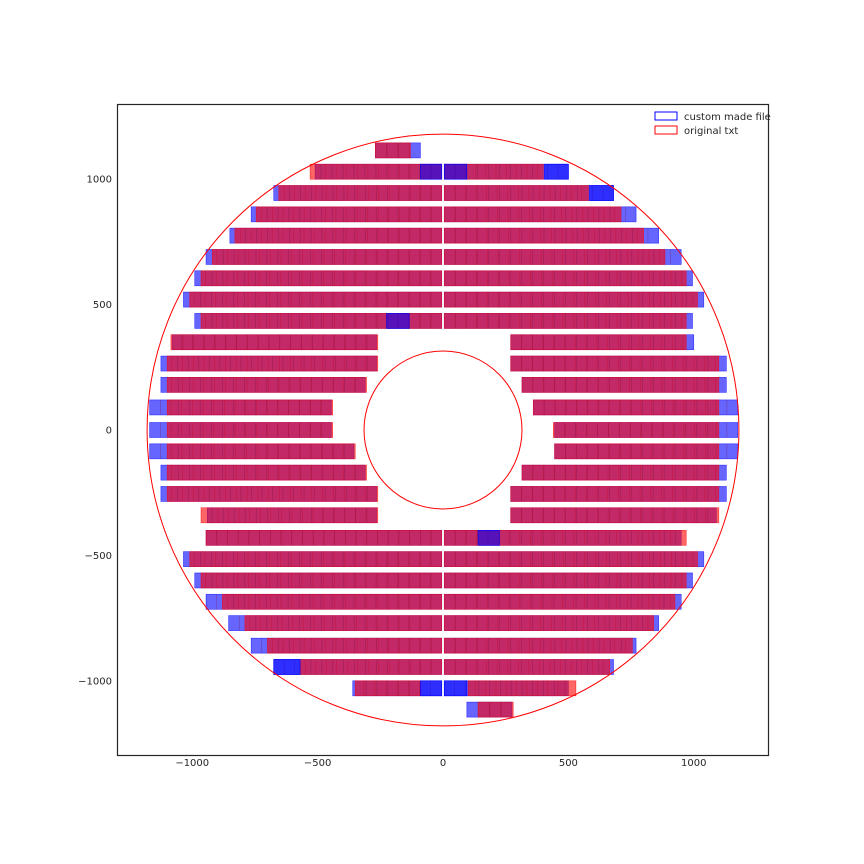 The width and height of the screenshot is (864, 864). I want to click on y-tick-label: 500, so click(102, 305).